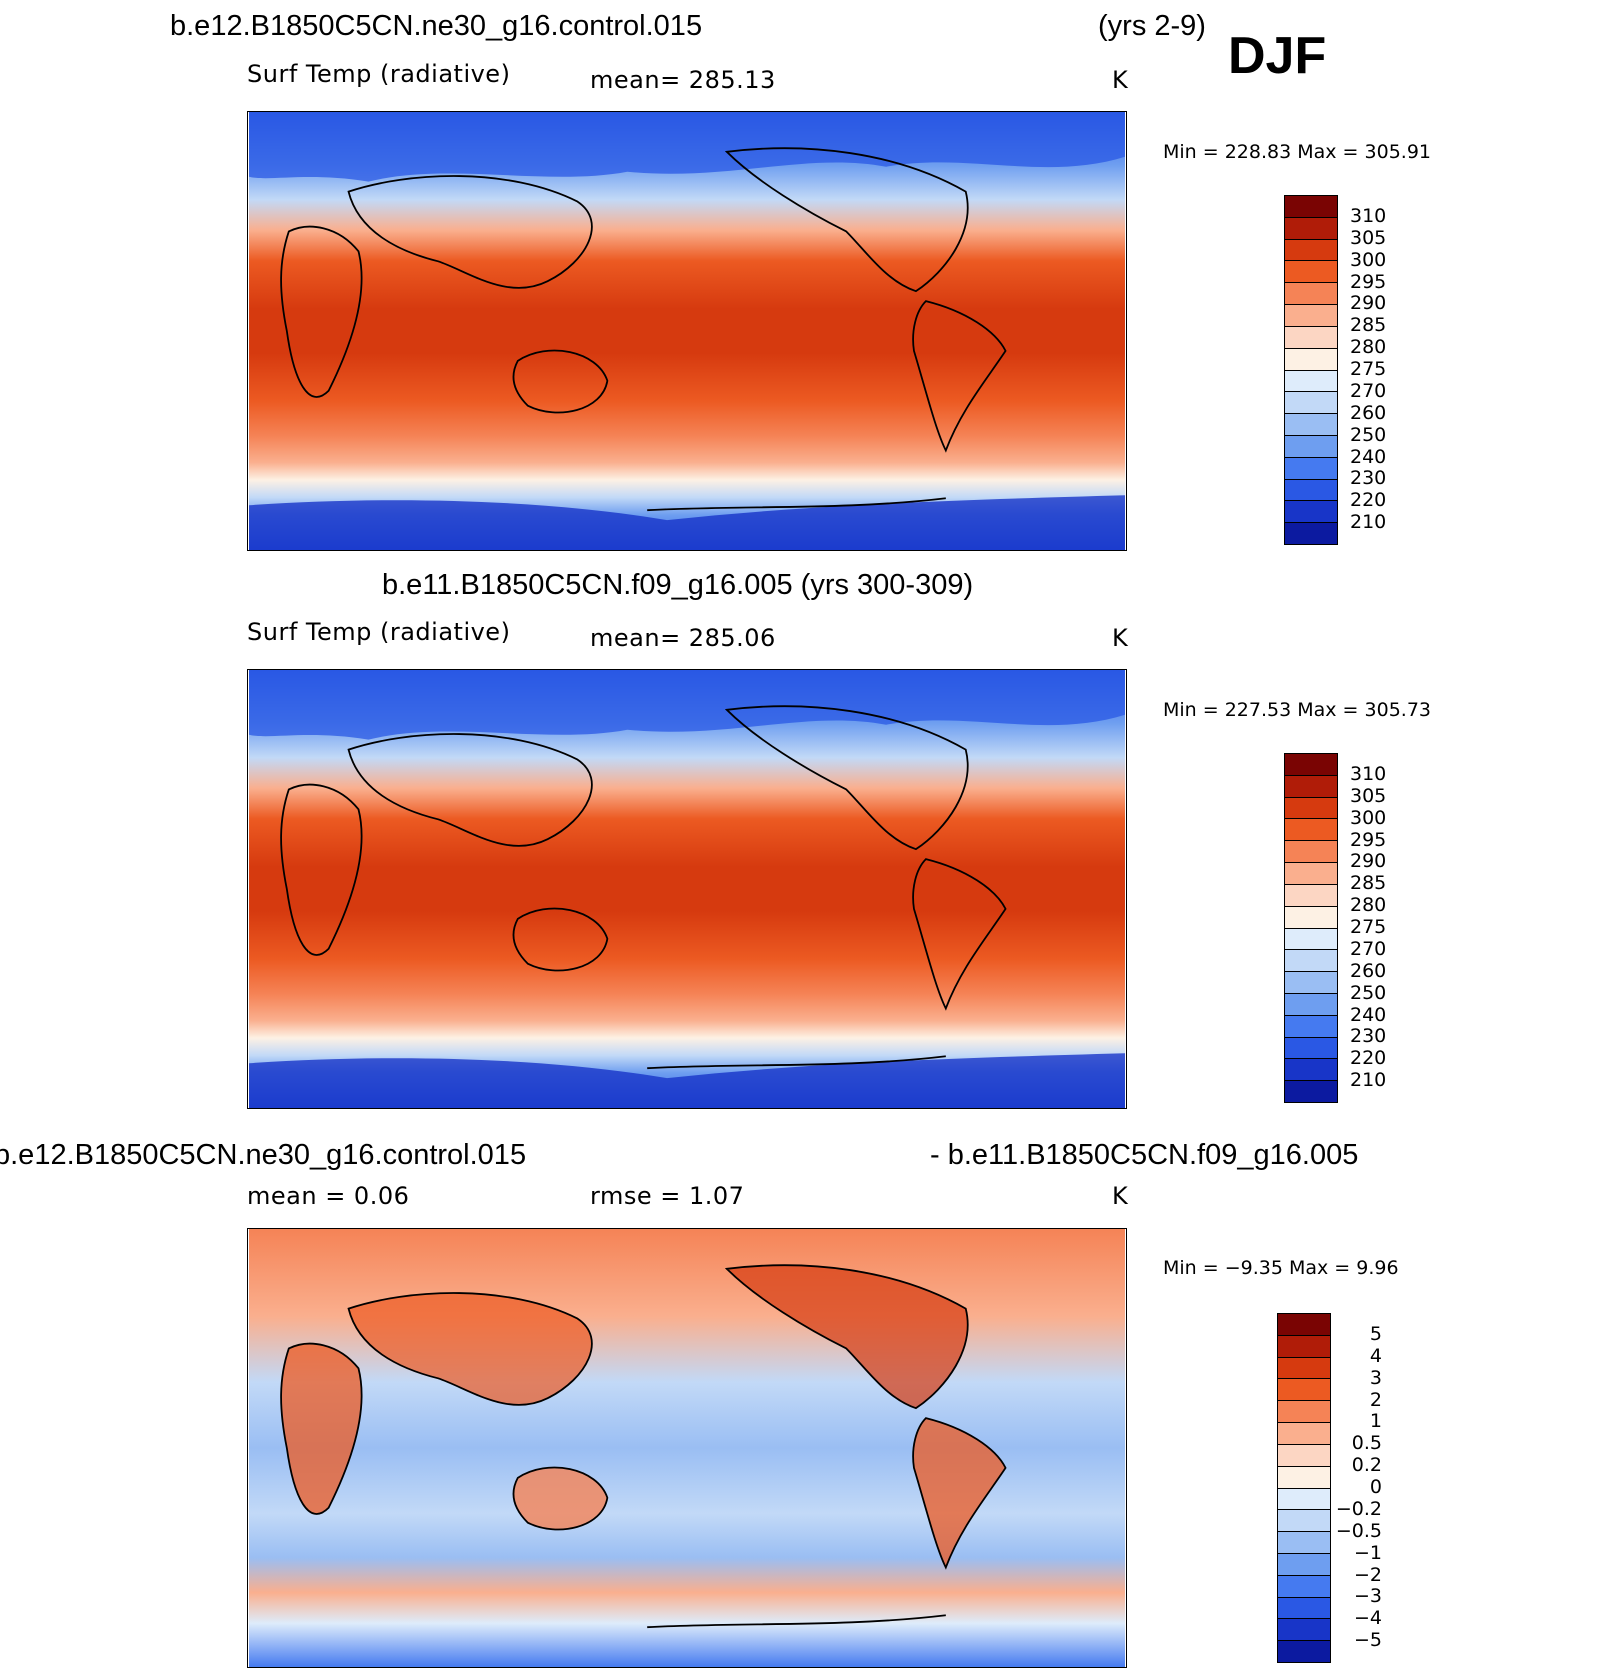 The height and width of the screenshot is (1669, 1608). I want to click on colorbar-tick-label: −0.5, so click(1358, 1530).